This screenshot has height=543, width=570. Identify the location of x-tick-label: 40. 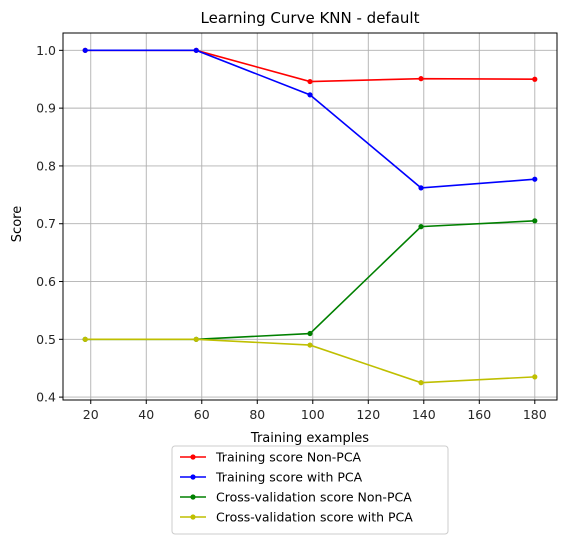
(146, 414).